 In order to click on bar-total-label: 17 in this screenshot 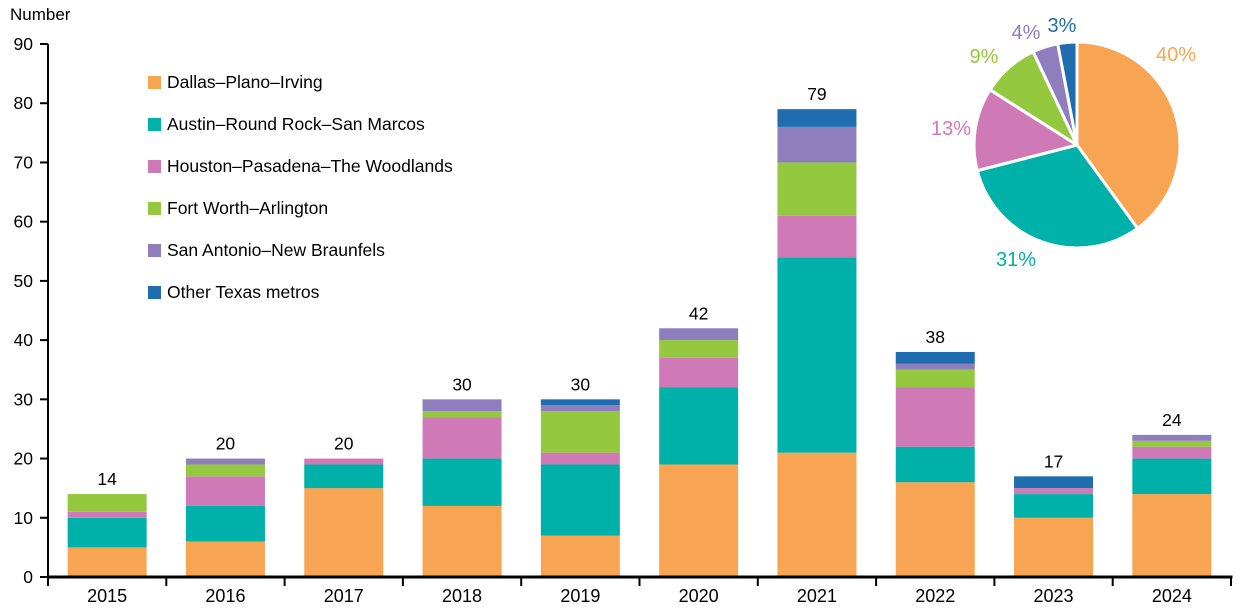, I will do `click(1053, 461)`.